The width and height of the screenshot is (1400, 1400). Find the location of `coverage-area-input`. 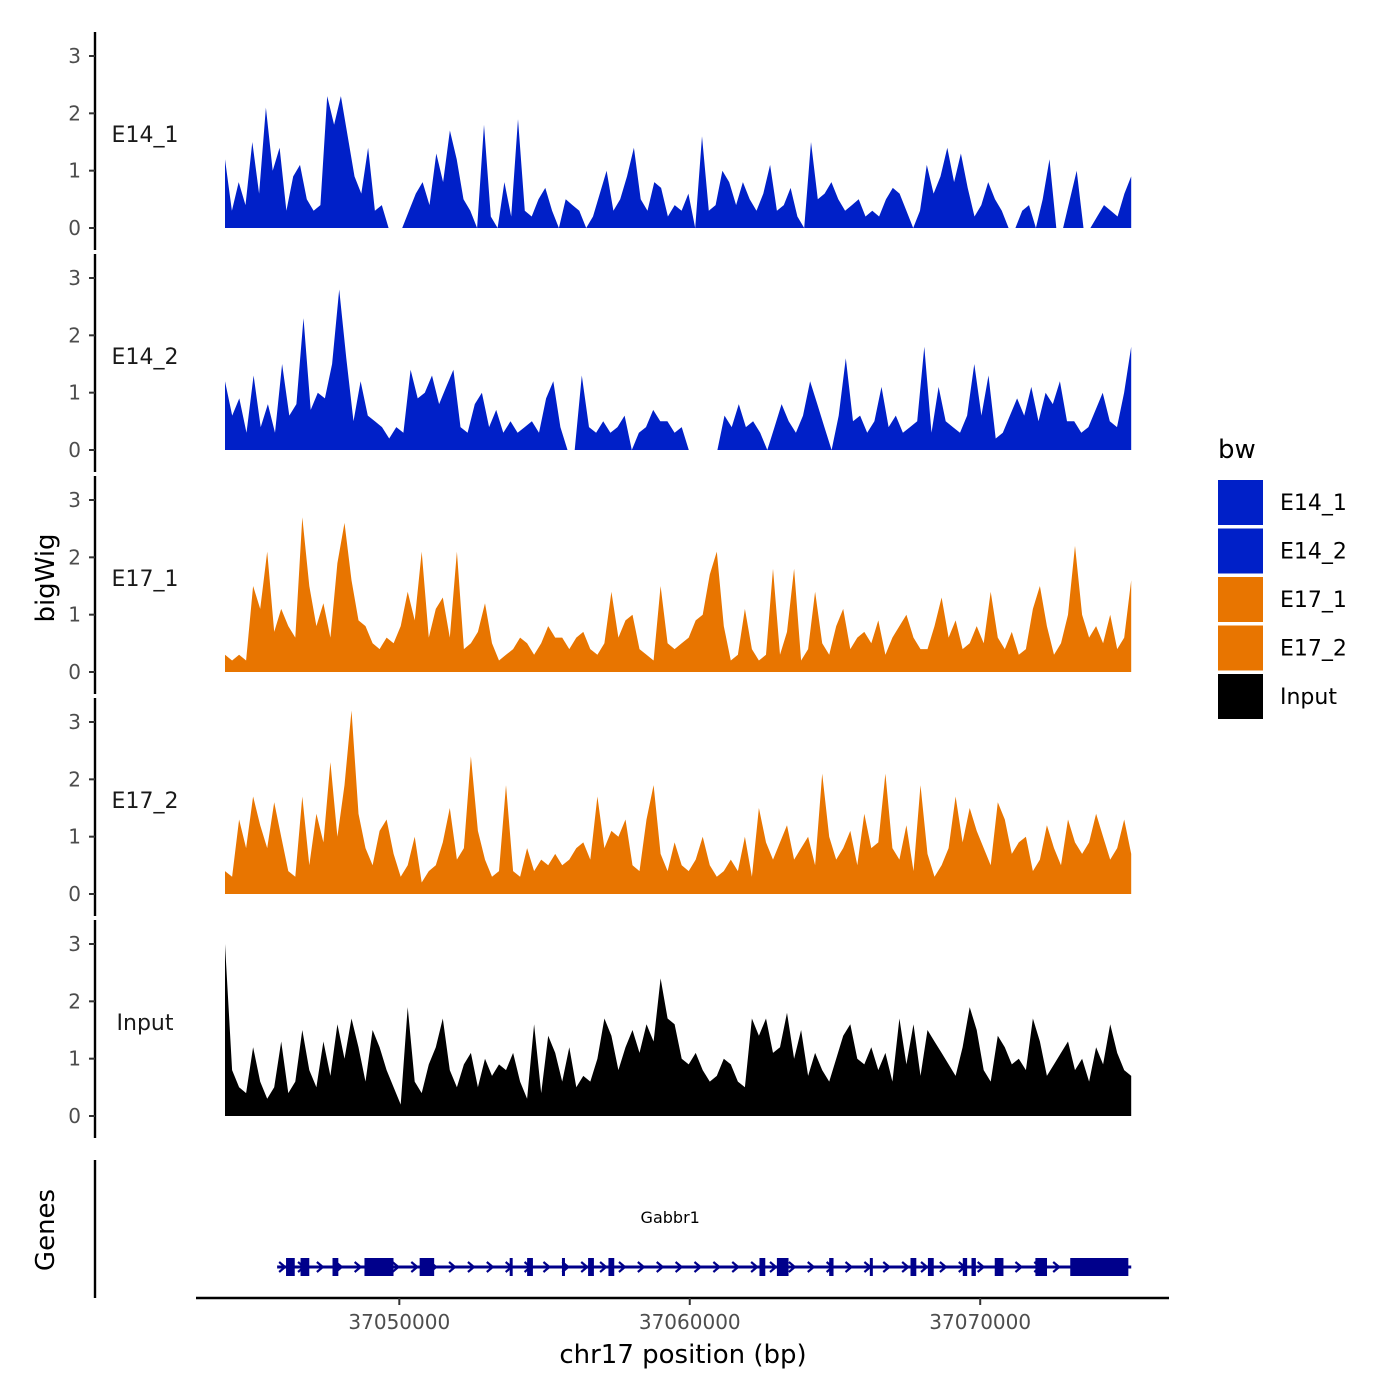

coverage-area-input is located at coordinates (678, 1030).